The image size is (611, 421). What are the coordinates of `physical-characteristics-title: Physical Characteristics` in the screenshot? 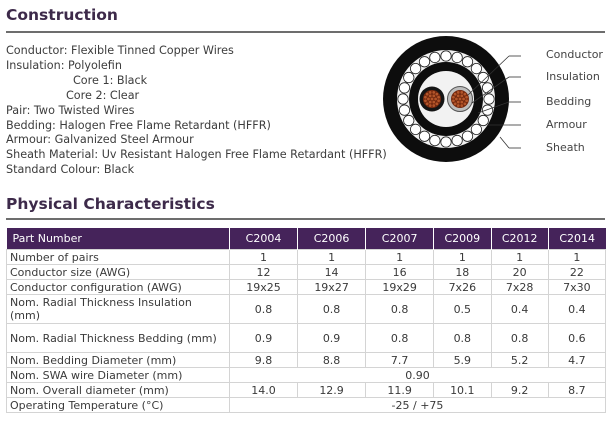 It's located at (110, 204).